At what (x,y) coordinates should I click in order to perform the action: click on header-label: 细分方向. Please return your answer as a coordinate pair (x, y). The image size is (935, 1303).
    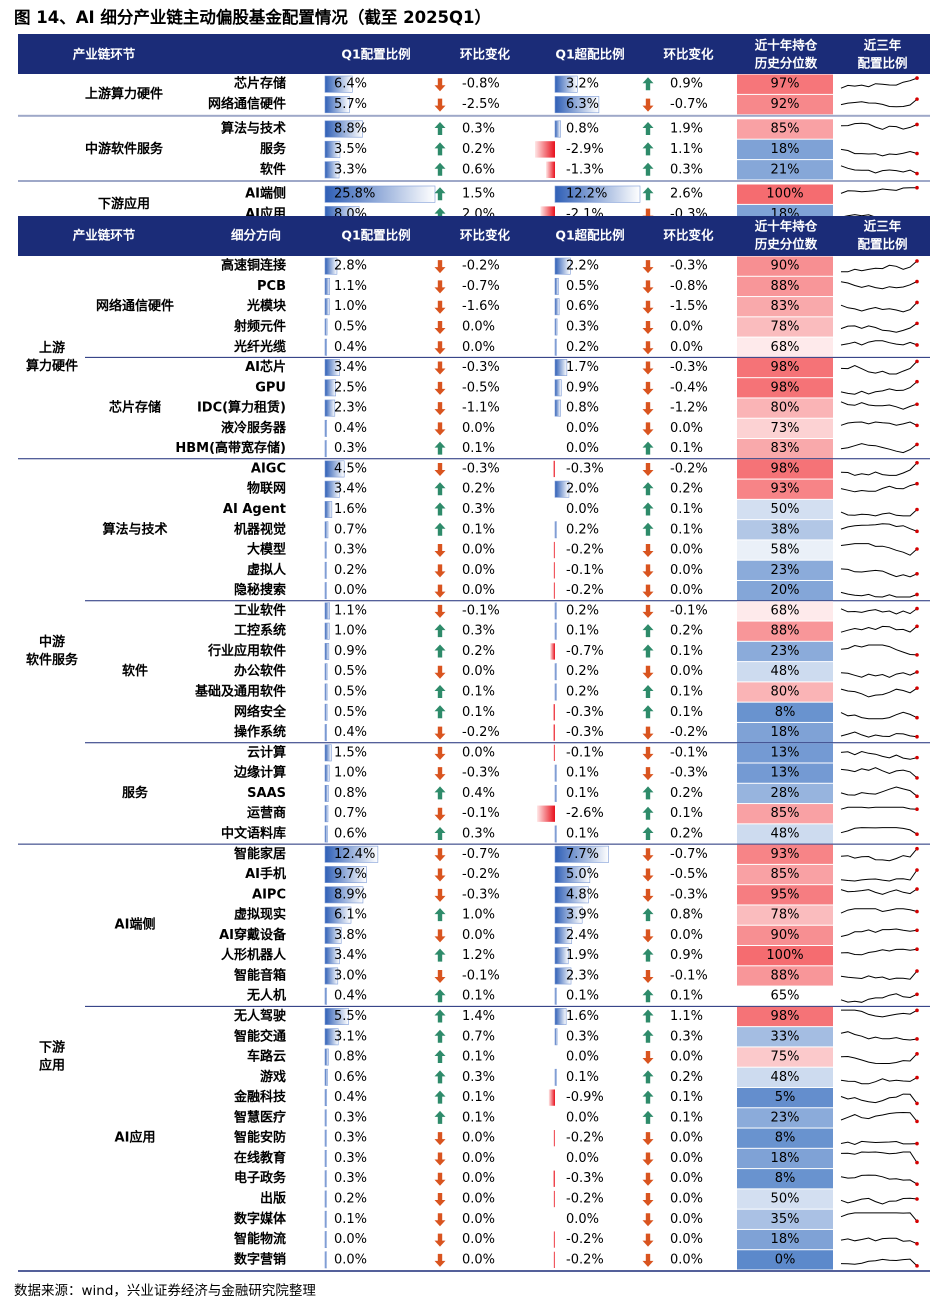
    Looking at the image, I should click on (256, 235).